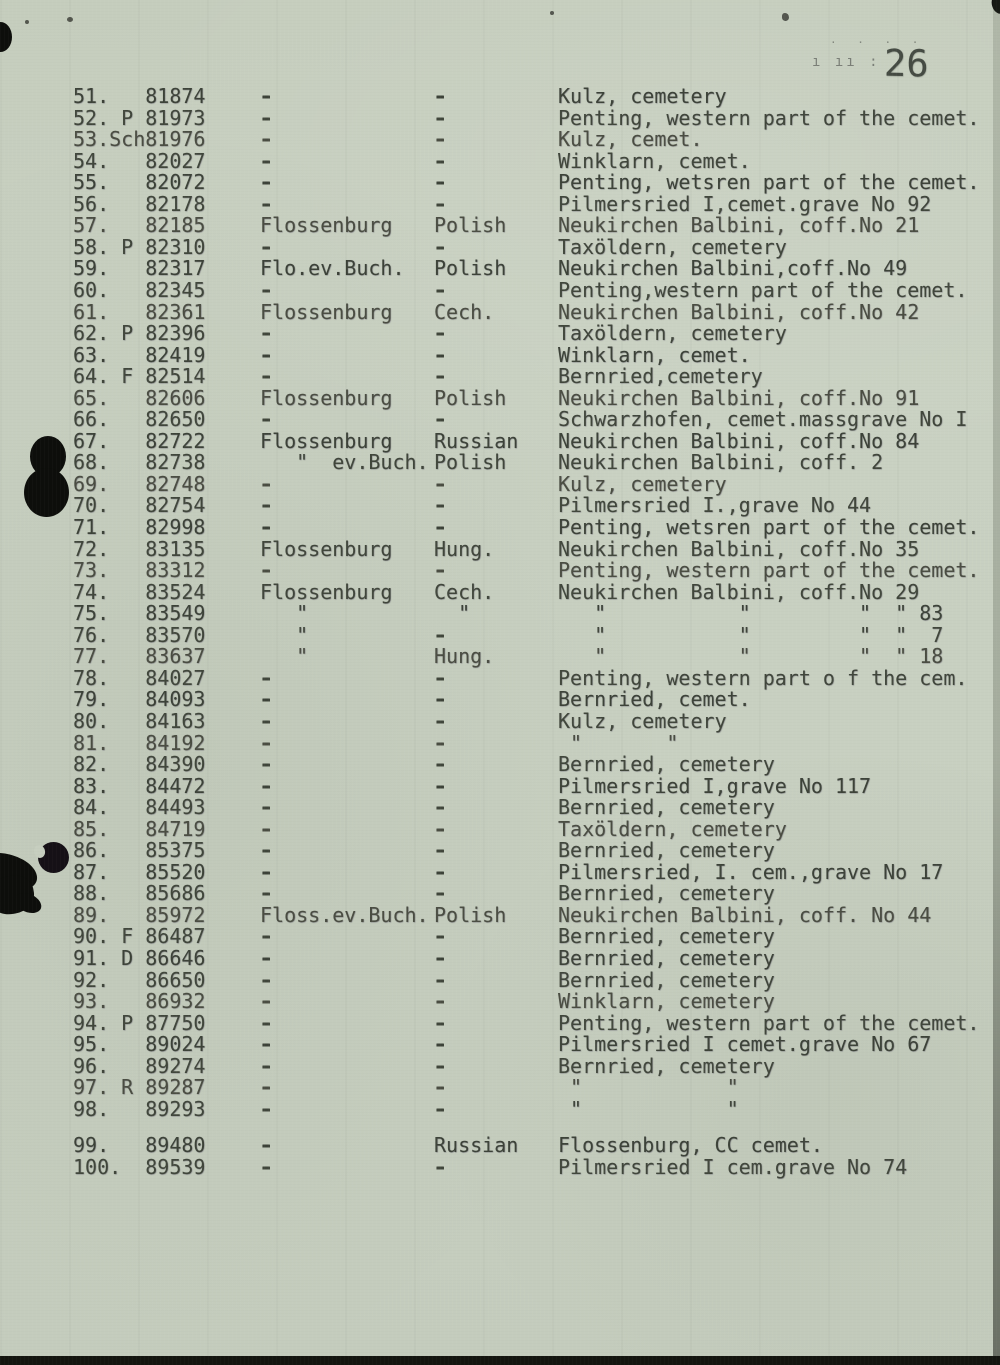 This screenshot has height=1365, width=1000. What do you see at coordinates (751, 656) in the screenshot?
I see `burial-location-column-value: " " " " 18` at bounding box center [751, 656].